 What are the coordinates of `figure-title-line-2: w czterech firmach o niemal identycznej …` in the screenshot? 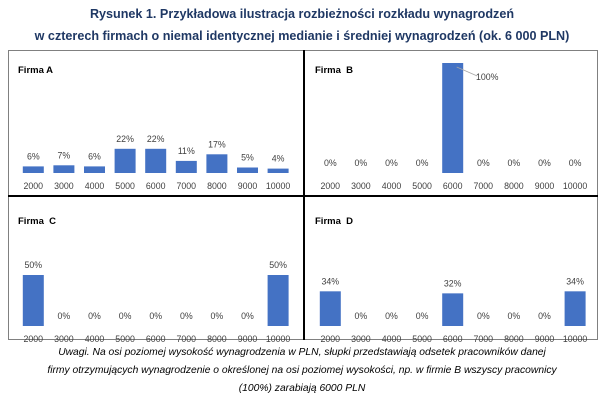 It's located at (302, 36).